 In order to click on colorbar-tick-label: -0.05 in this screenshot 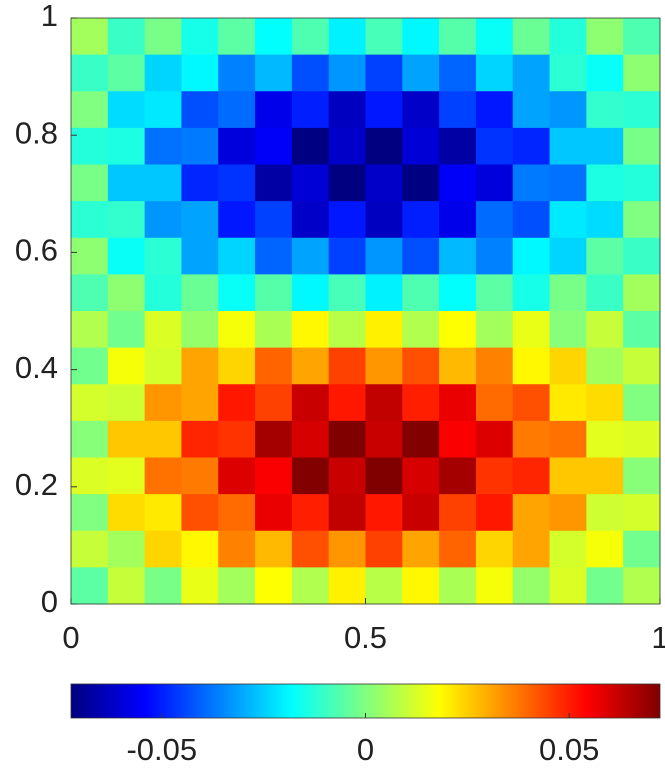, I will do `click(161, 749)`.